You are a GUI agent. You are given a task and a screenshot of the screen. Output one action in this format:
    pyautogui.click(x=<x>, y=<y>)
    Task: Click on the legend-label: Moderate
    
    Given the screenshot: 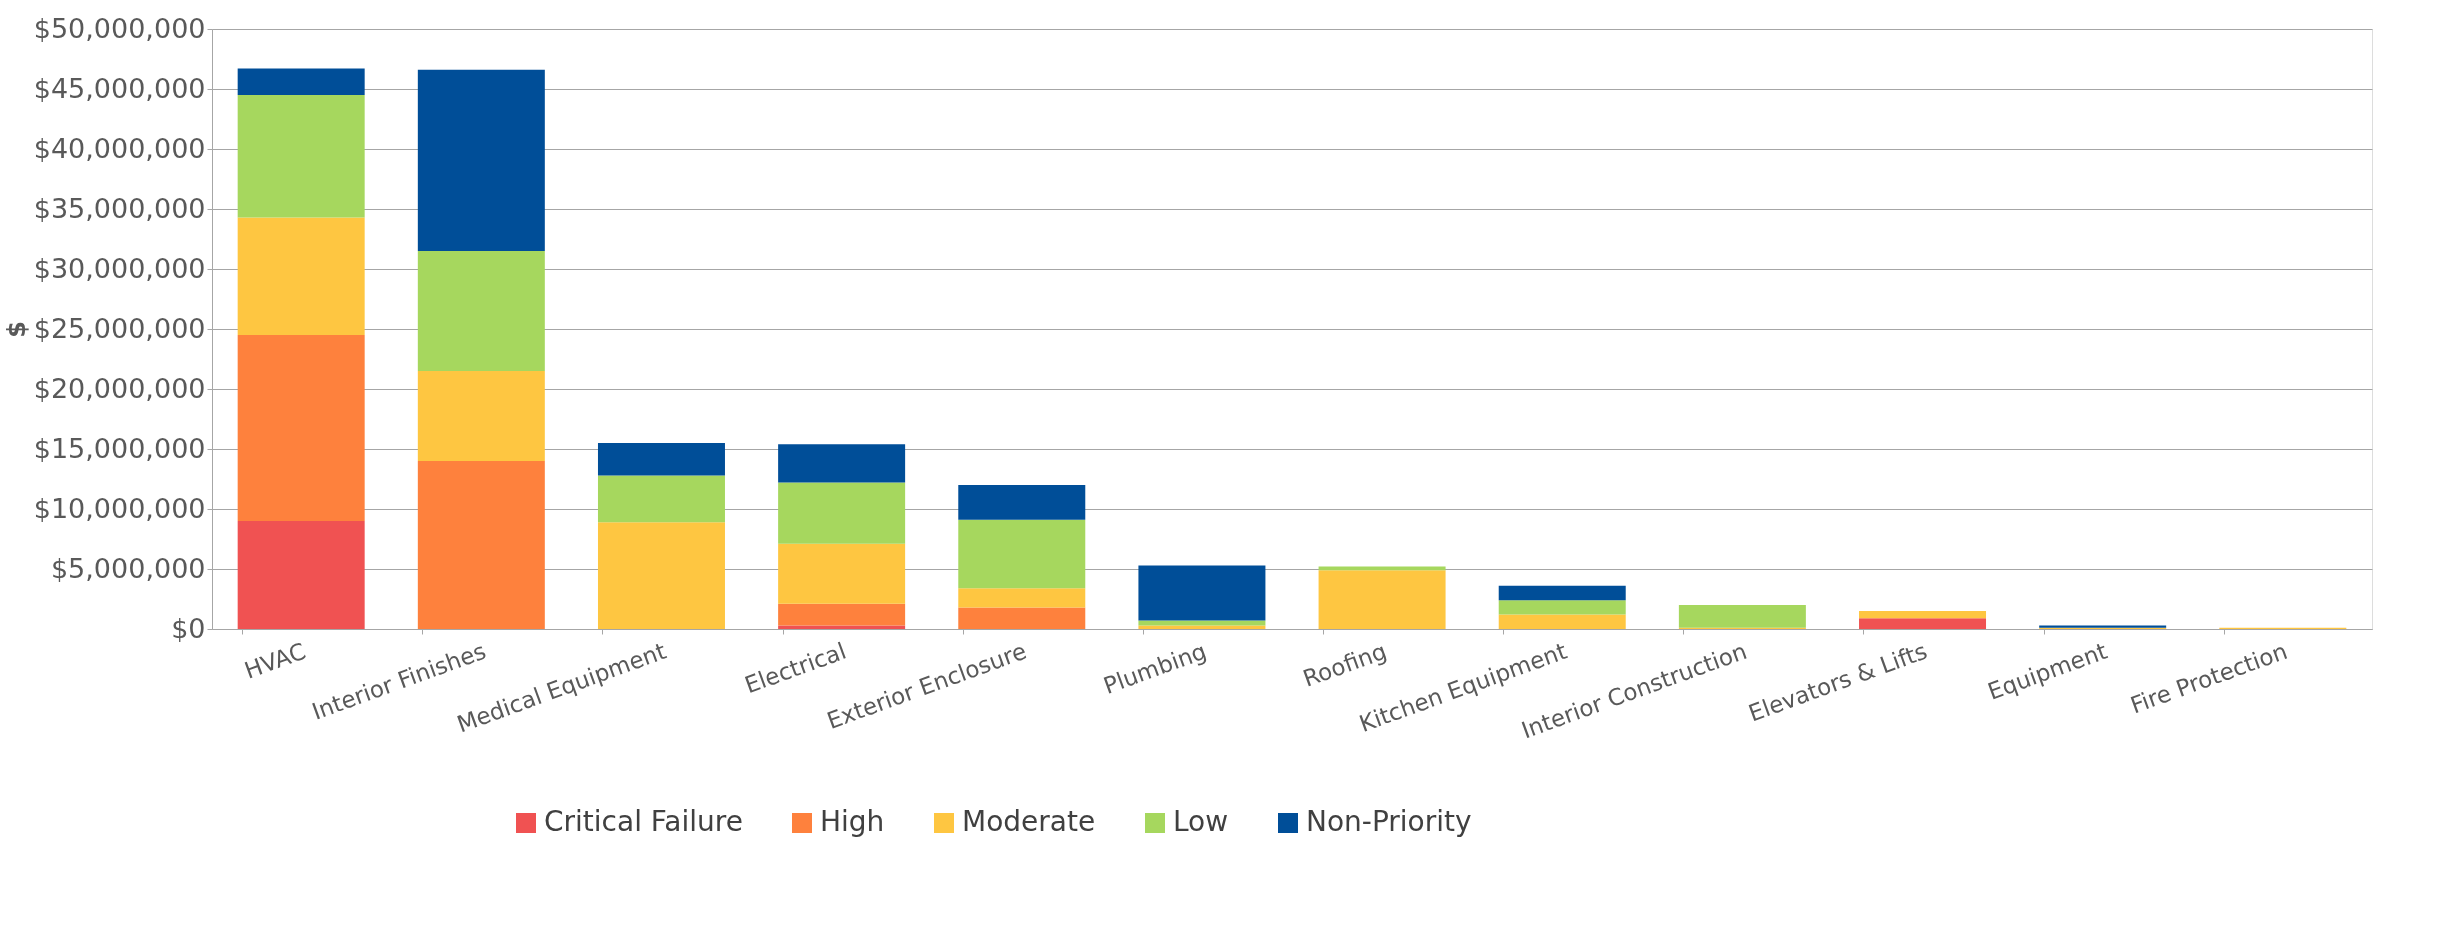 What is the action you would take?
    pyautogui.click(x=1029, y=821)
    